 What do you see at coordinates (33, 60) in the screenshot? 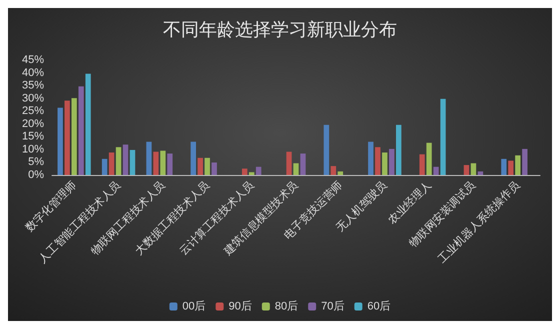
I see `y-tick-label: 45%` at bounding box center [33, 60].